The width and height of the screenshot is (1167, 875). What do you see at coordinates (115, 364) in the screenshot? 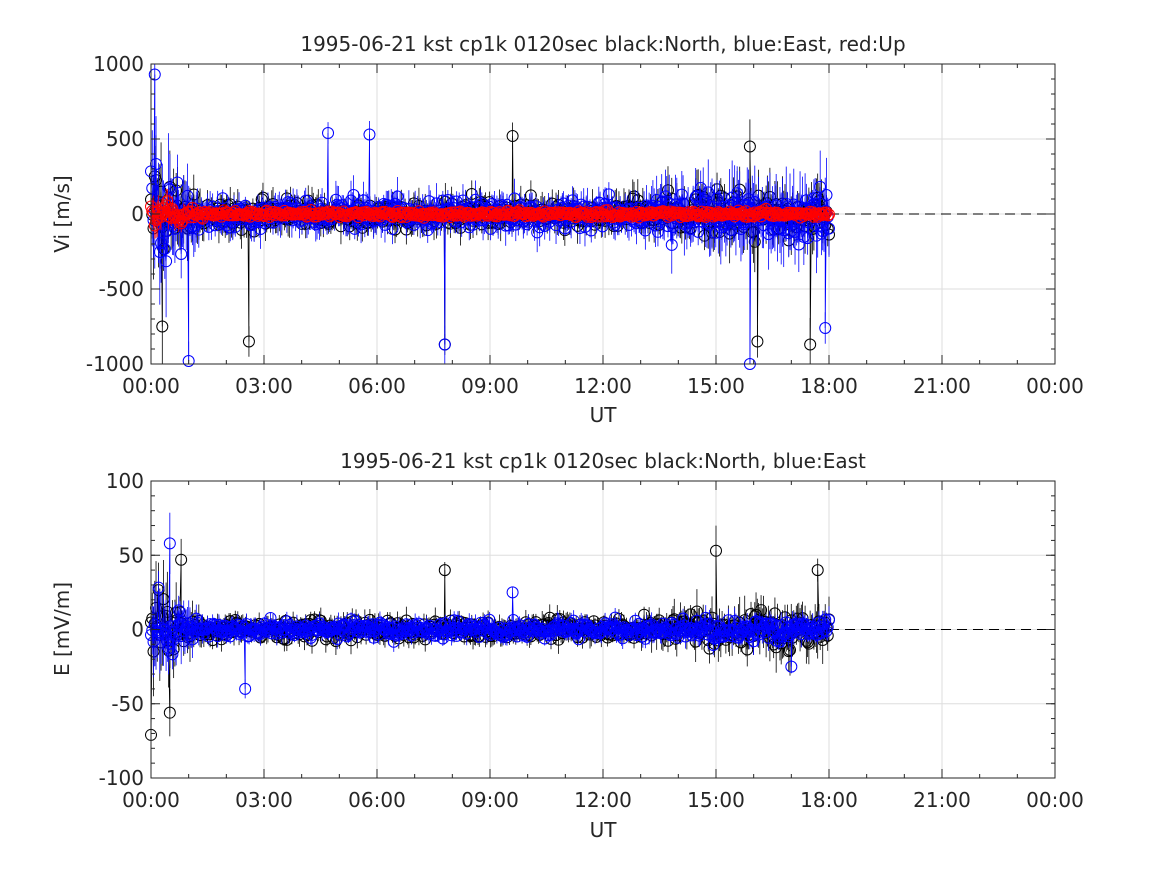
I see `y-tick-label: -1000` at bounding box center [115, 364].